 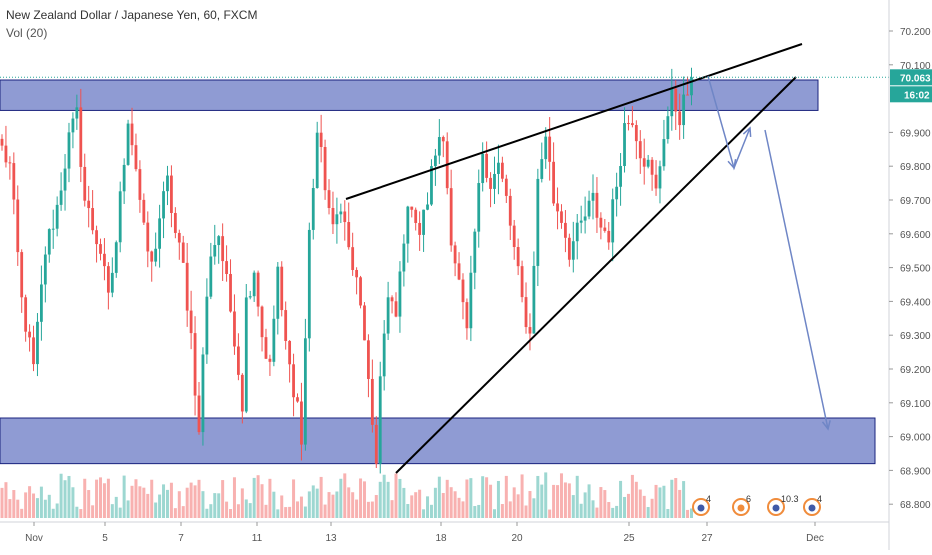 I want to click on current-price-tag, so click(x=911, y=77).